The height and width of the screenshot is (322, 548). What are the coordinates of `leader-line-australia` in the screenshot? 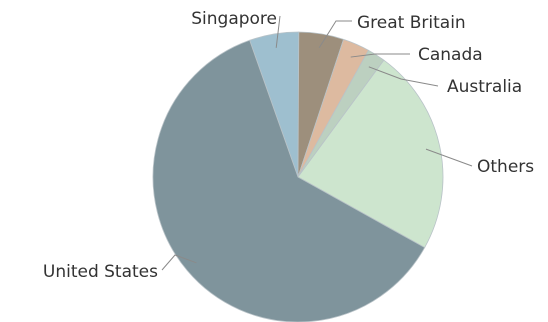 It's located at (403, 76).